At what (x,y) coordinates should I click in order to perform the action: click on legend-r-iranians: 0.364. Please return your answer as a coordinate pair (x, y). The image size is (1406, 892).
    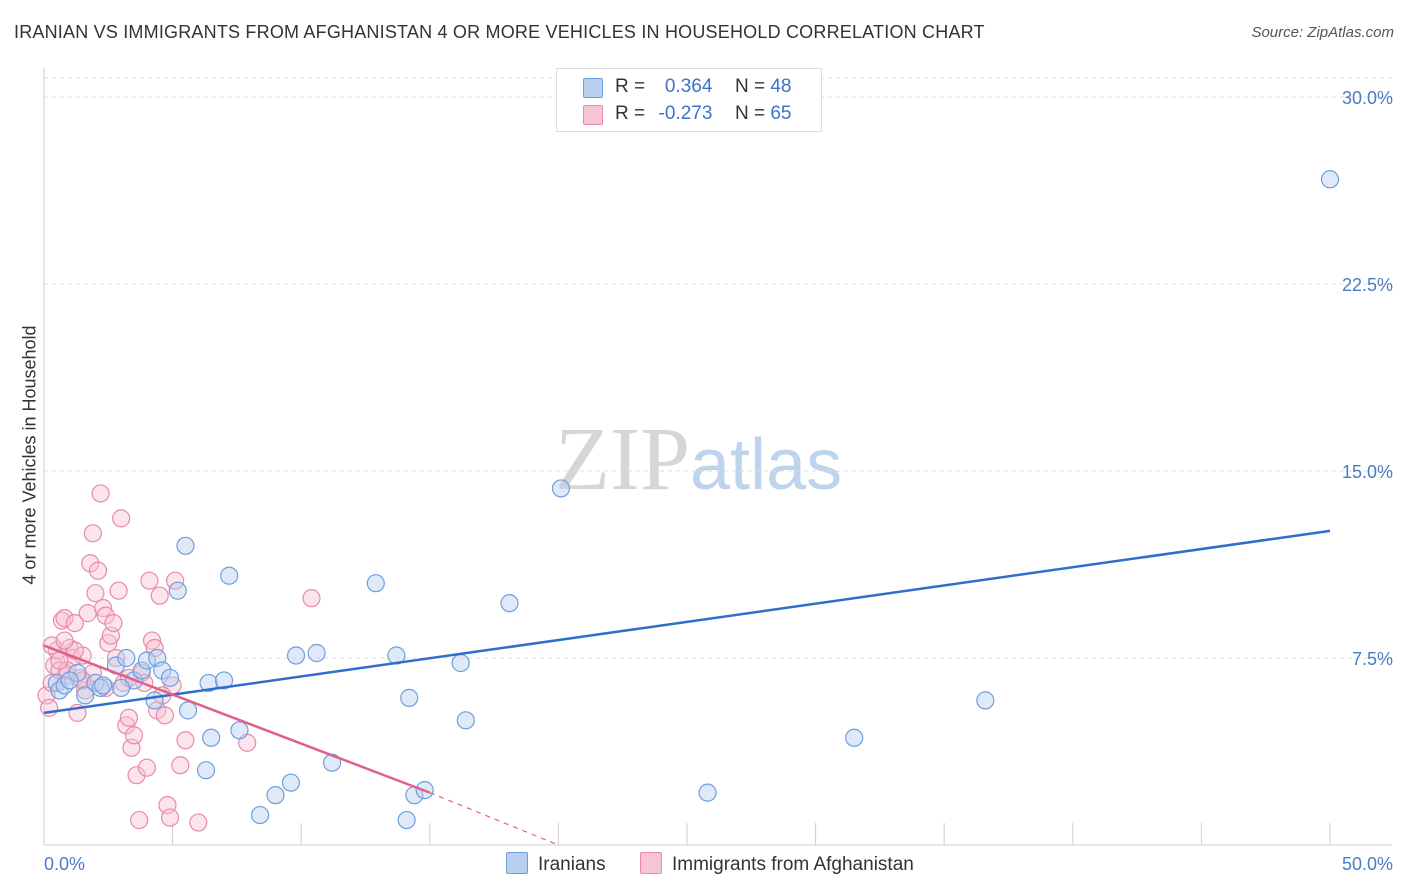
    Looking at the image, I should click on (688, 86).